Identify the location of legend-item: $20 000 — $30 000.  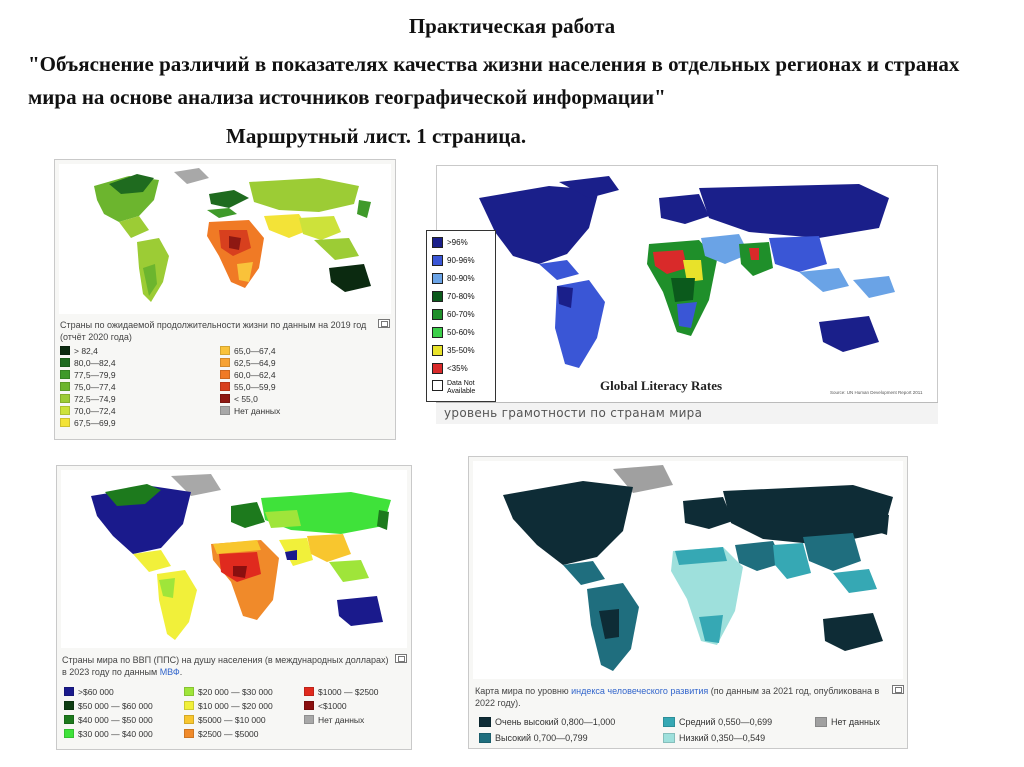
(228, 691).